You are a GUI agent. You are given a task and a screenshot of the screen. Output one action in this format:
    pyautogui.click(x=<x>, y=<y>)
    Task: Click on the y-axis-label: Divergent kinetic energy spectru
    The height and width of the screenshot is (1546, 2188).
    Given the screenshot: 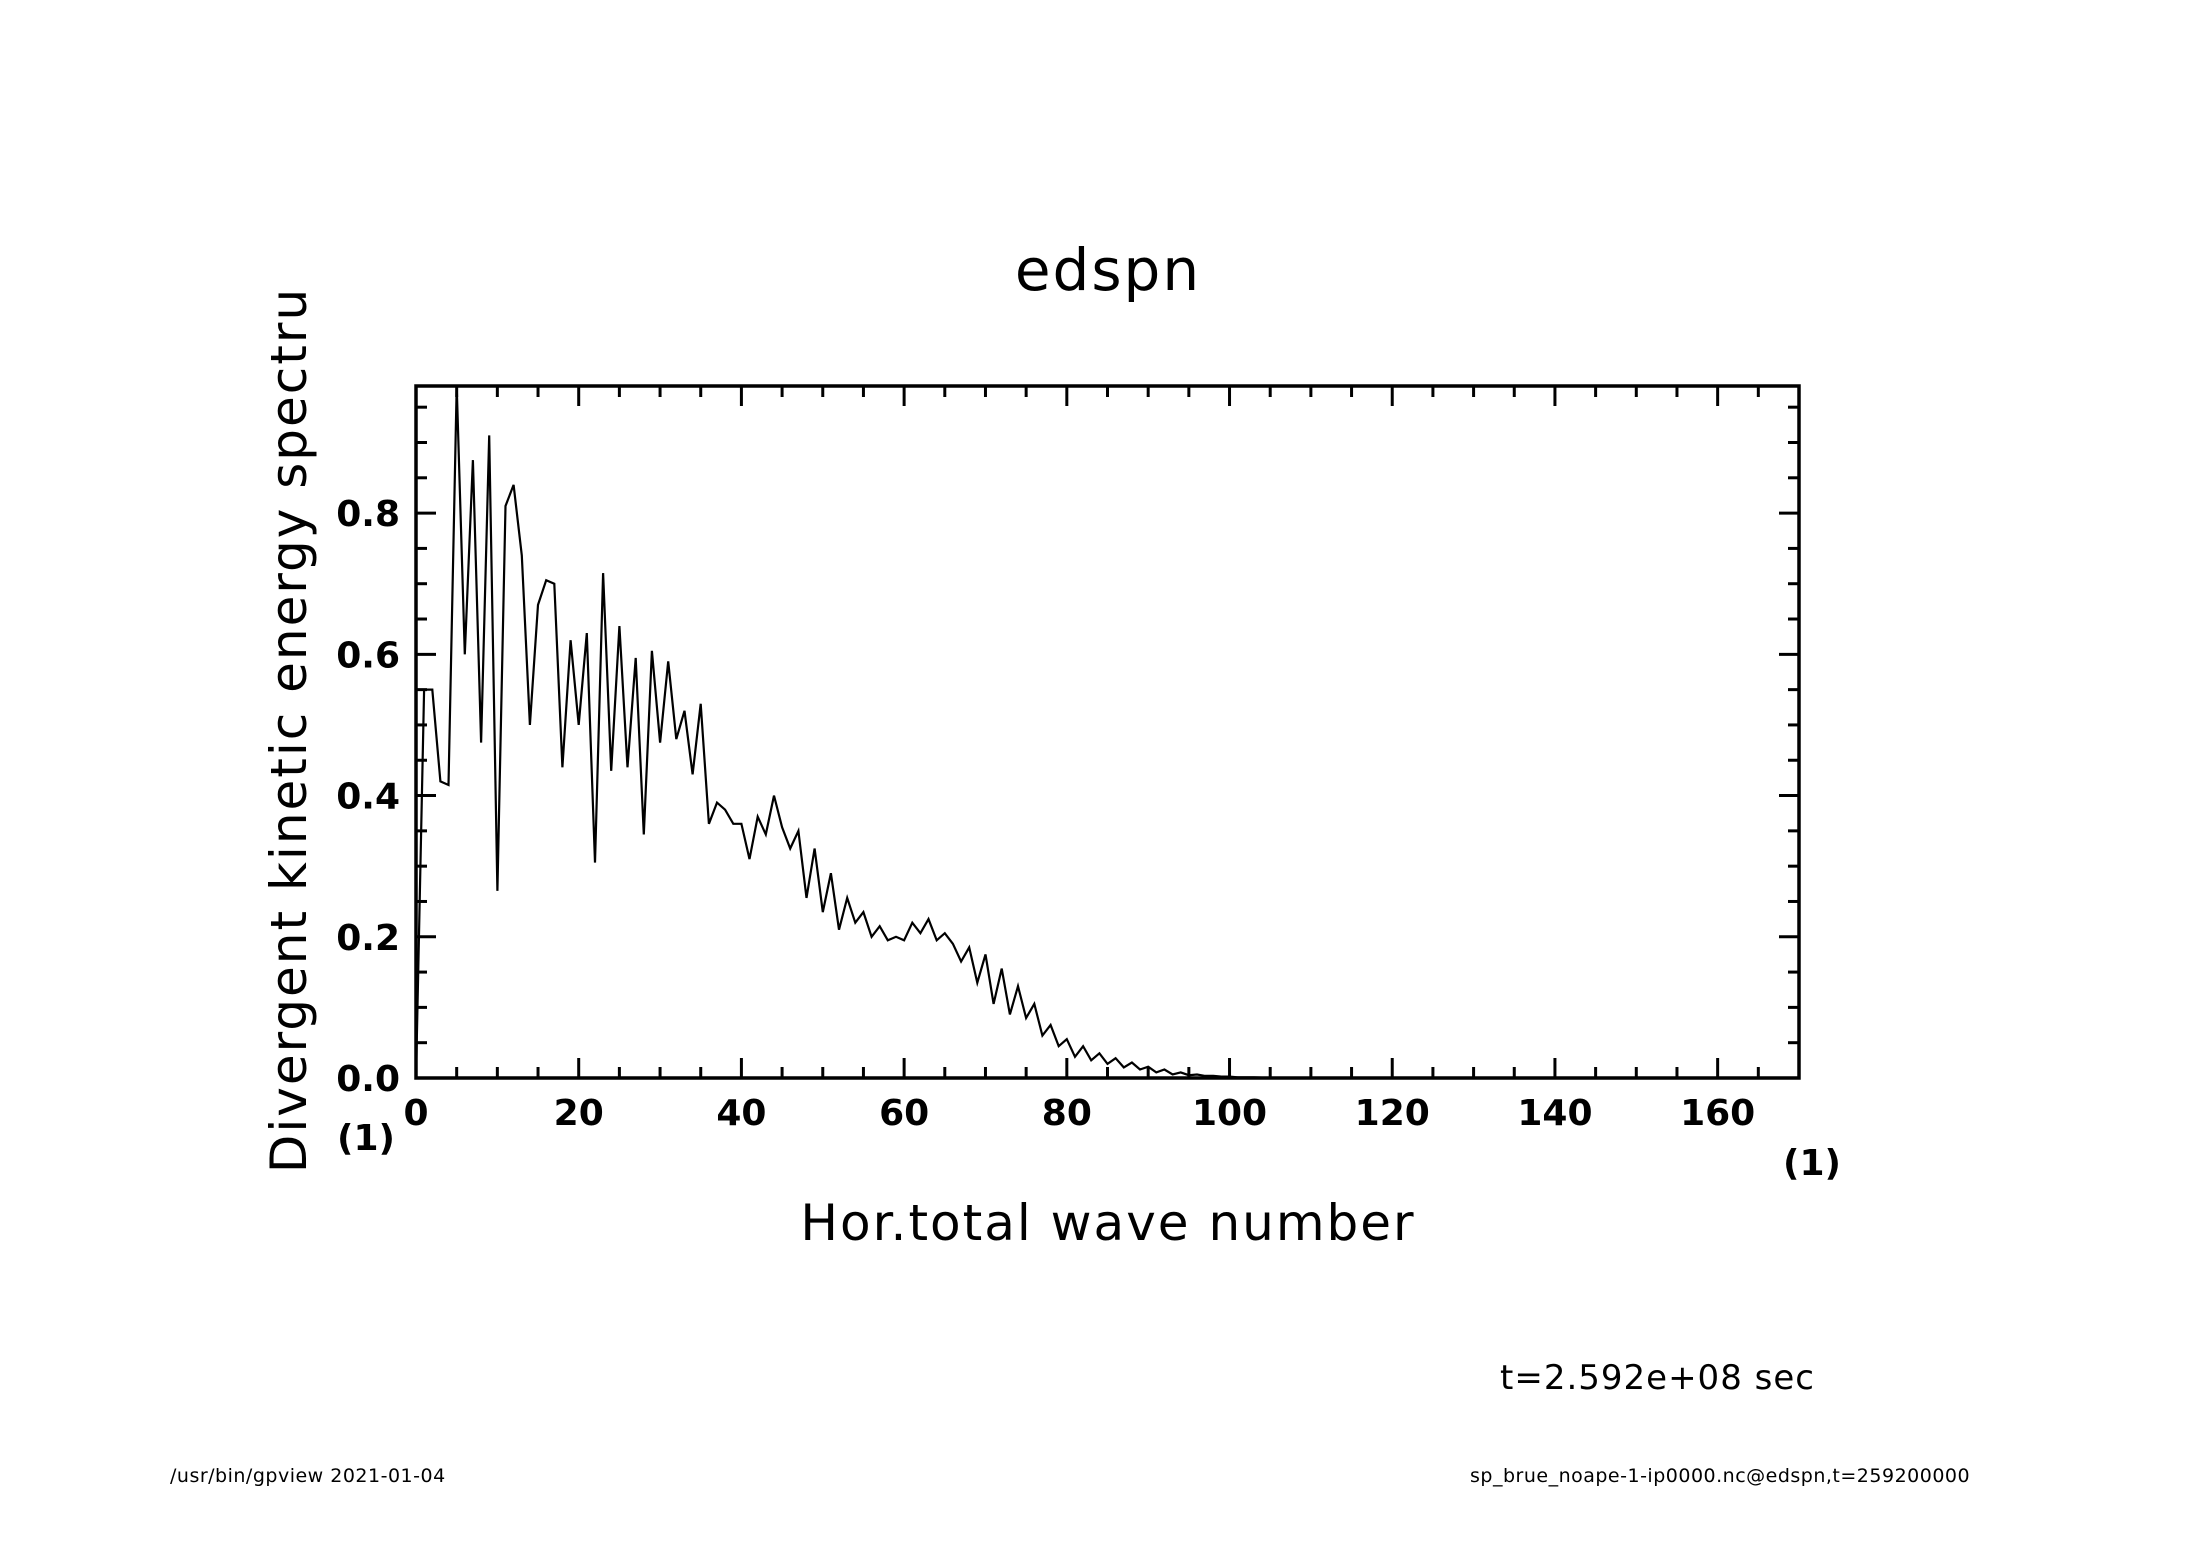 What is the action you would take?
    pyautogui.click(x=289, y=730)
    